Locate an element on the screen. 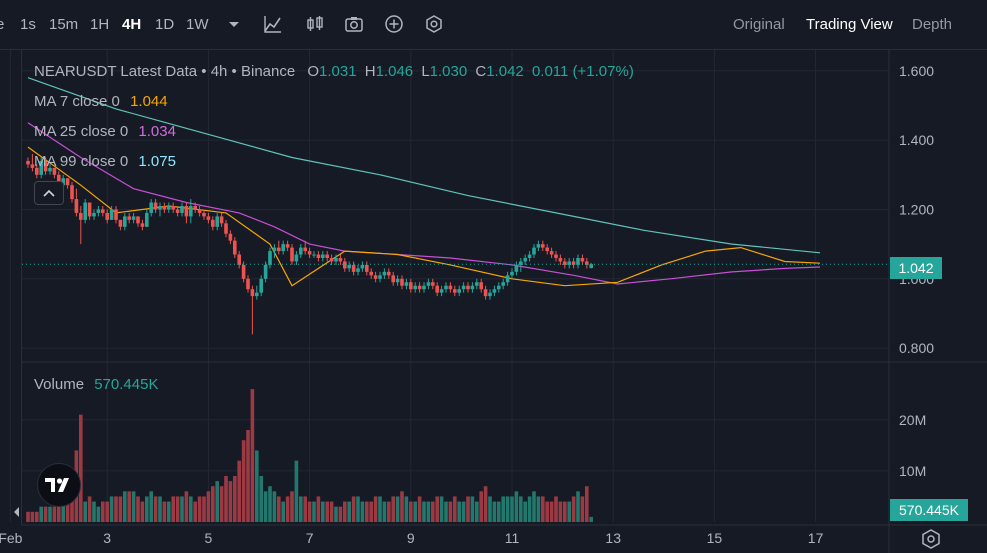  time-tick-label: 7 is located at coordinates (310, 538).